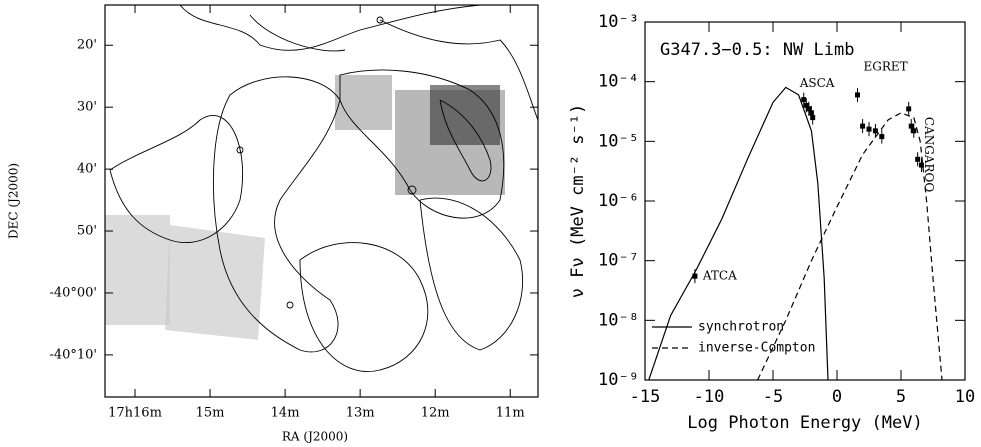 The width and height of the screenshot is (981, 447). I want to click on series-label: CANGAROO, so click(929, 154).